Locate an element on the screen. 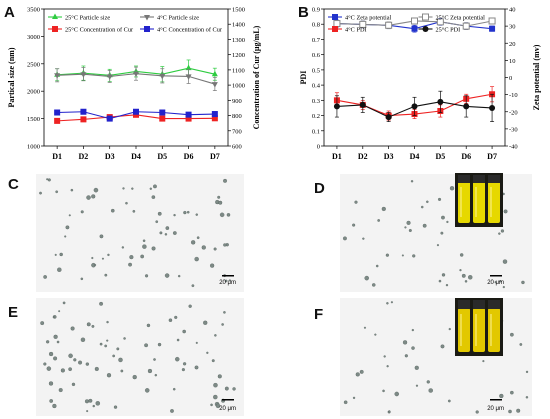 The height and width of the screenshot is (419, 550). y-axis-label-a: Partical size (nm) is located at coordinates (11, 77).